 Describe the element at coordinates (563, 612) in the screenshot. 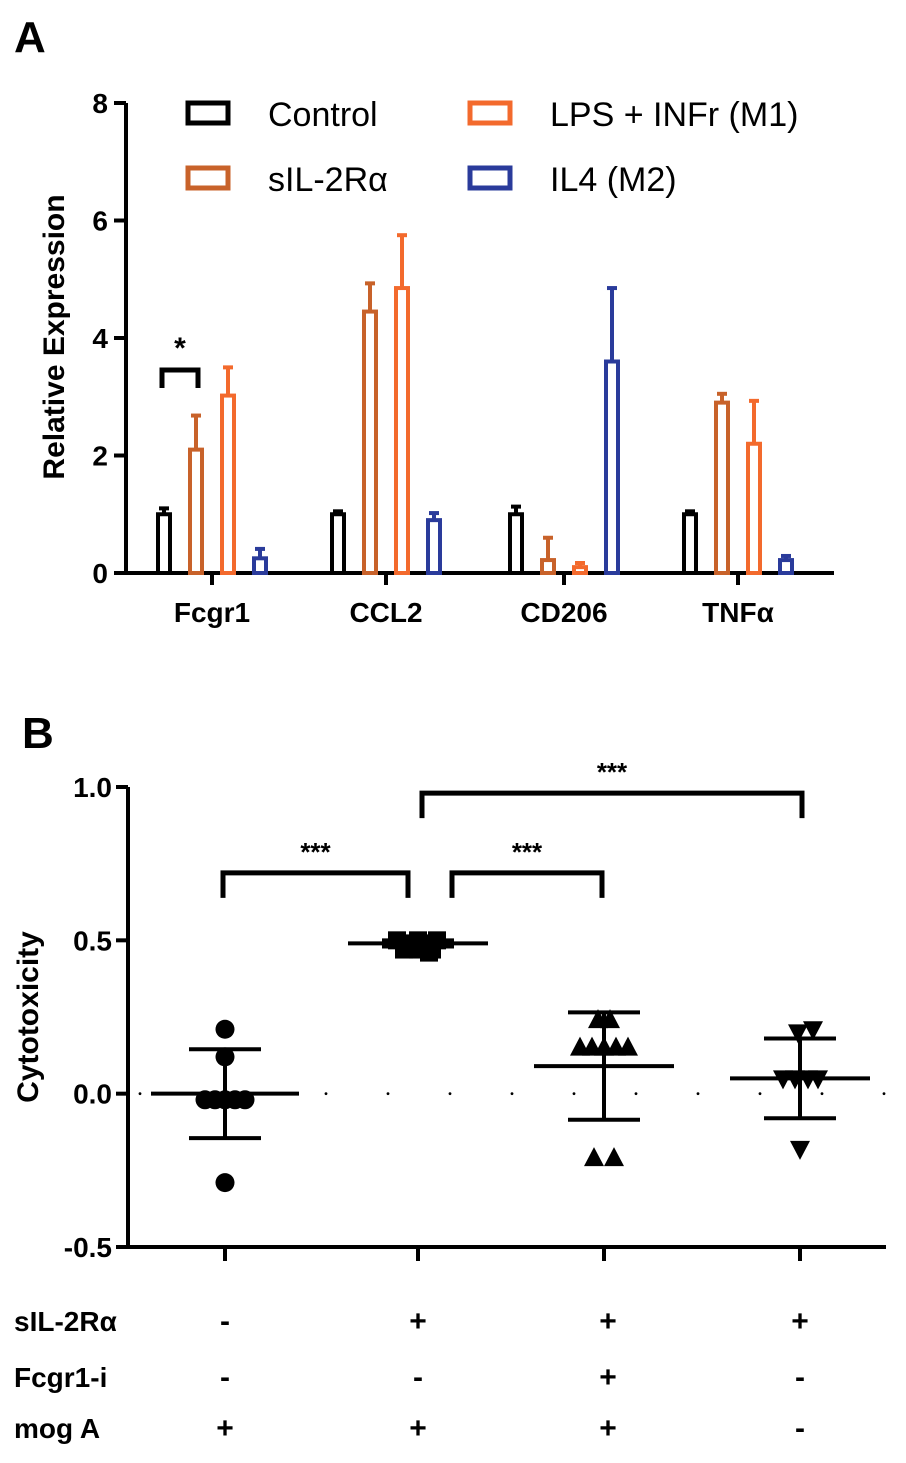

I see `panel-a-x-tick-label: CD206` at that location.